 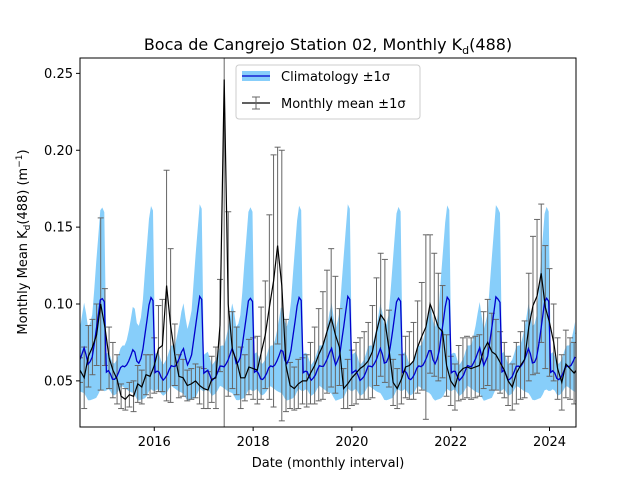 I want to click on legend-item-monthly: Monthly mean ±1σ, so click(x=324, y=104).